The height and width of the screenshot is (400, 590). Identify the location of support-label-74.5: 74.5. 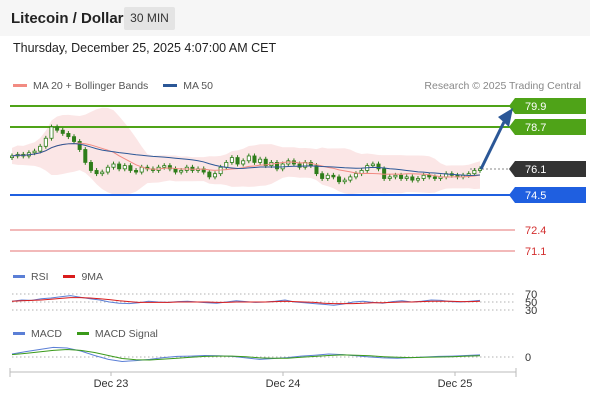
(535, 196).